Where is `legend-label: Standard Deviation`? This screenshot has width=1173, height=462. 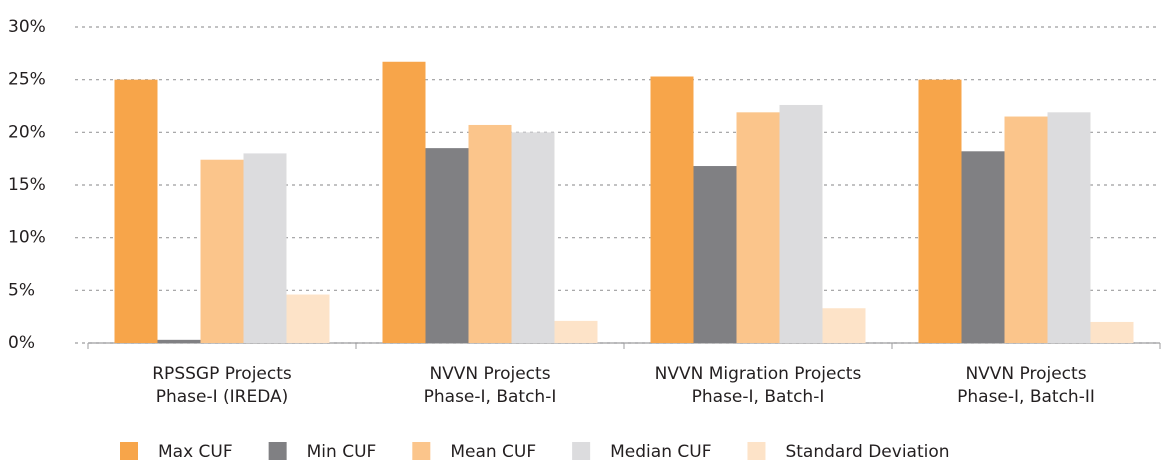 legend-label: Standard Deviation is located at coordinates (867, 452).